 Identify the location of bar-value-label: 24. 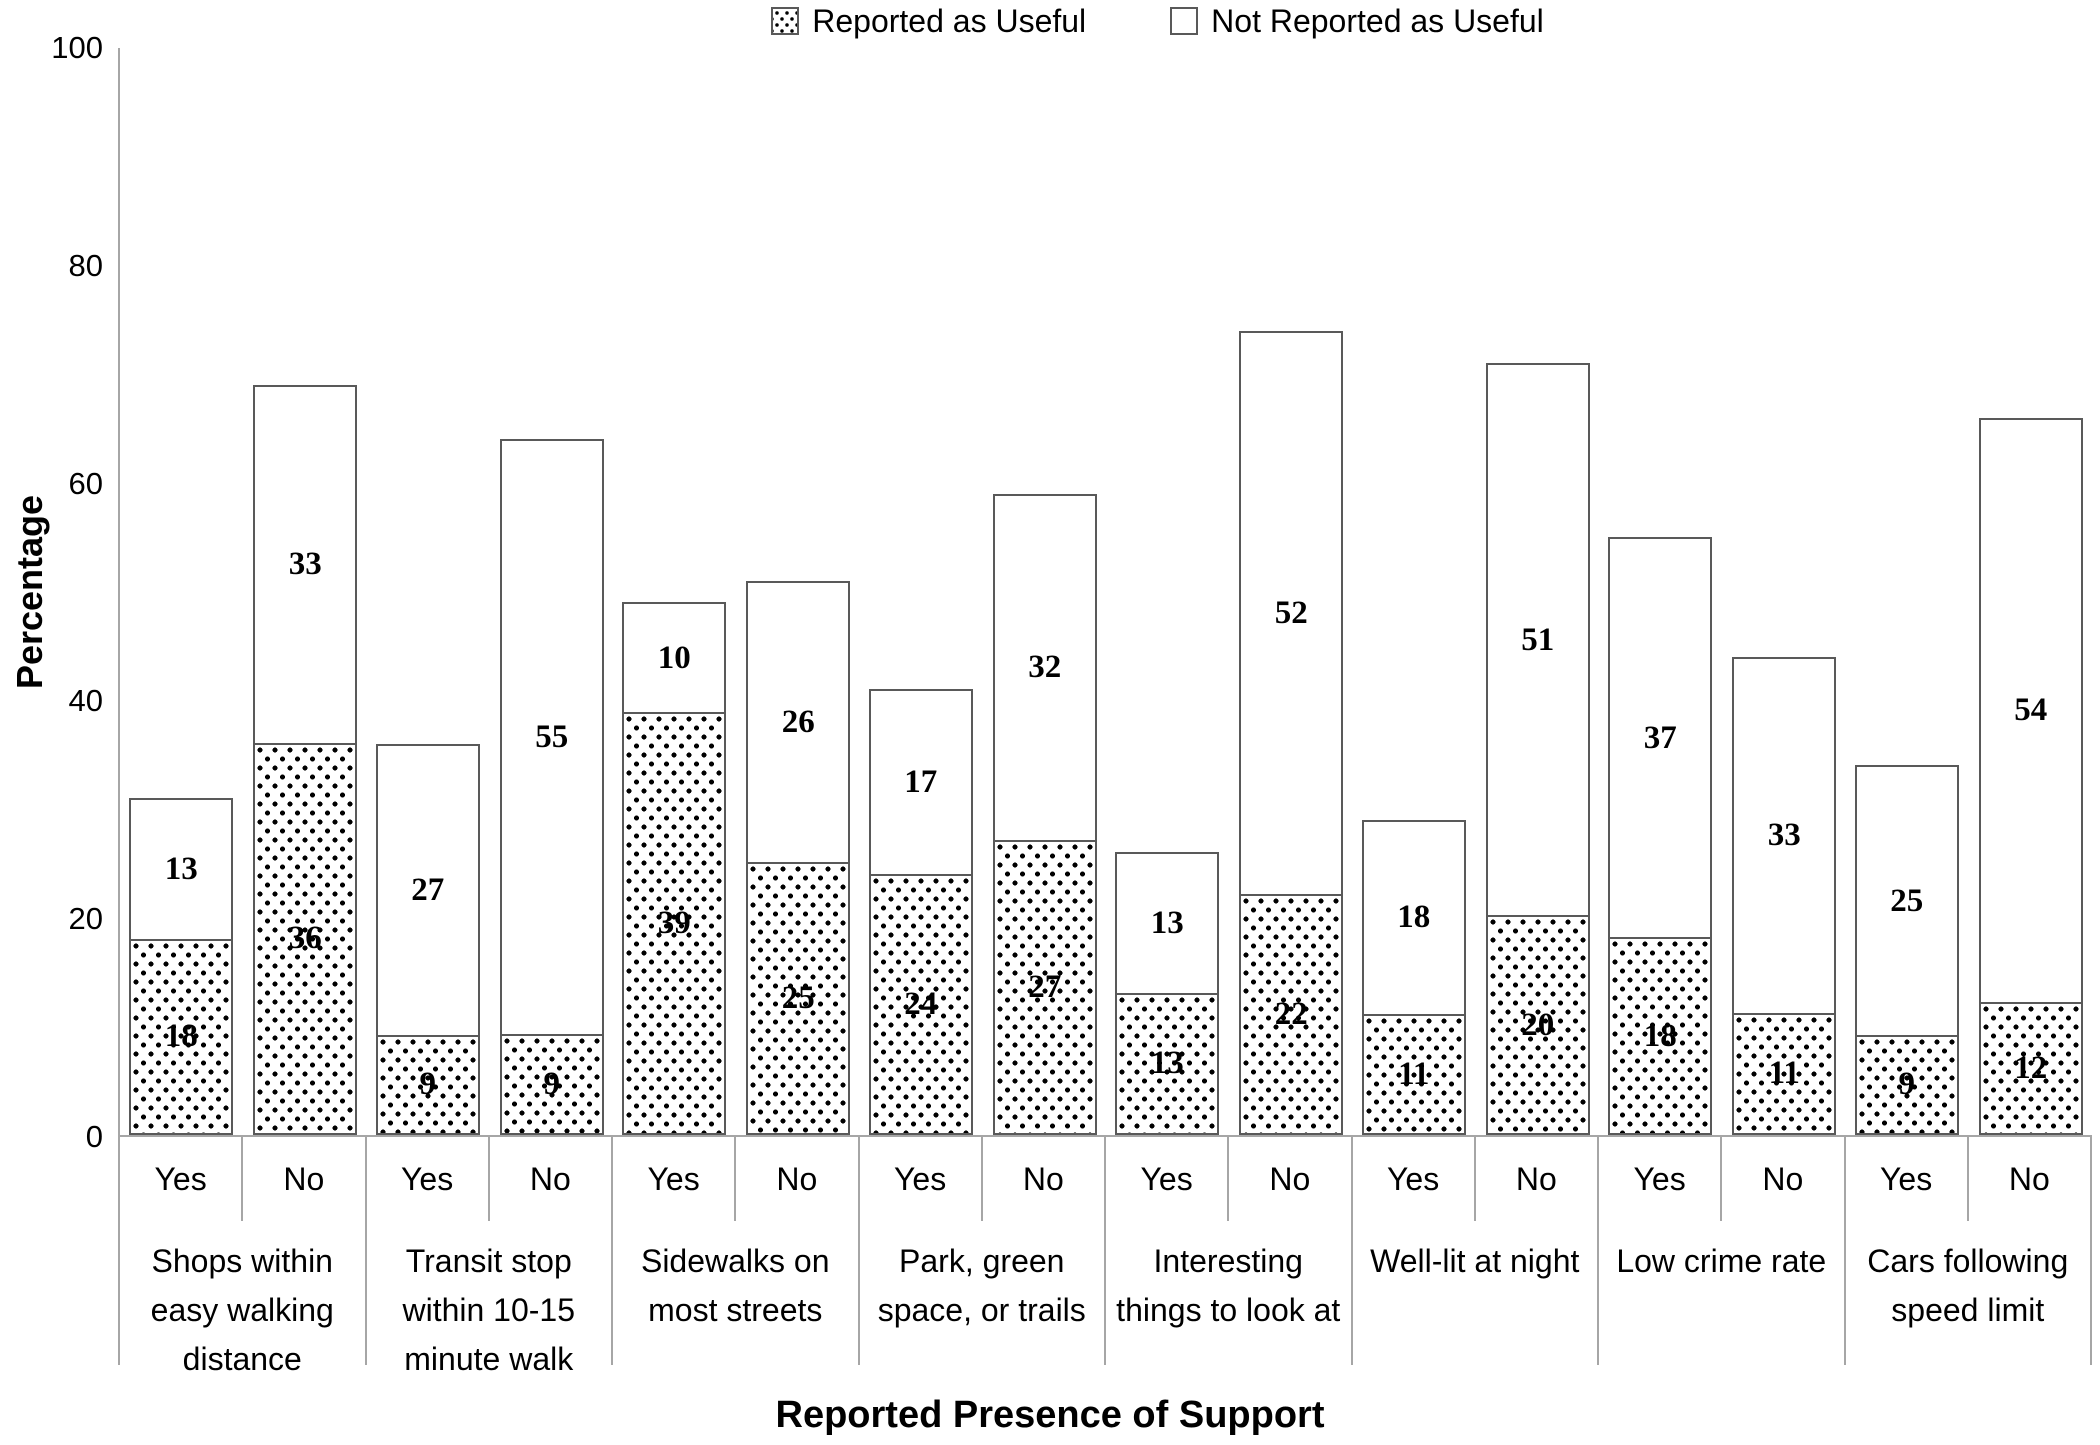
(921, 1003).